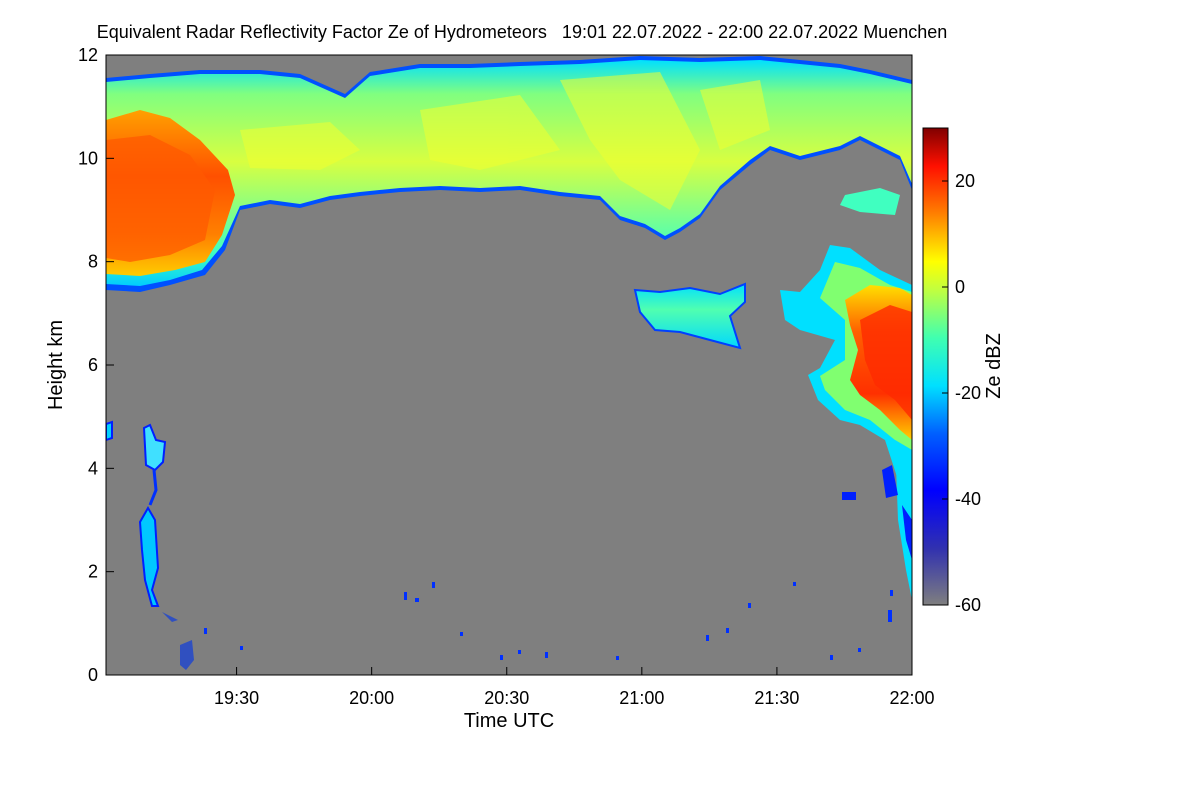  I want to click on y-axis-label: Height km, so click(56, 365).